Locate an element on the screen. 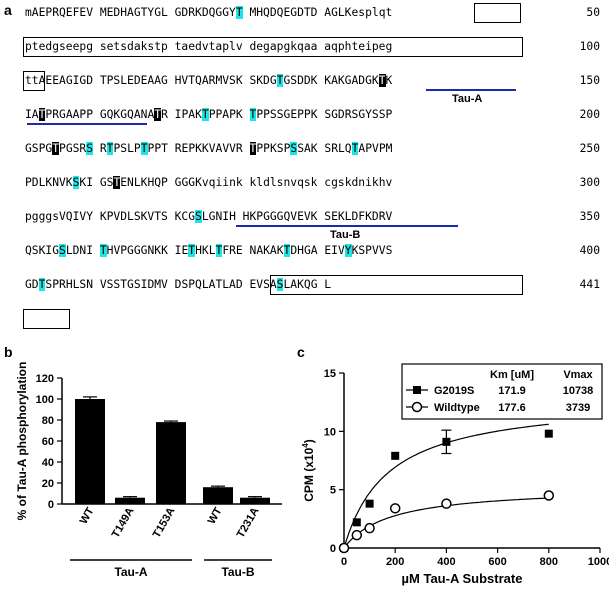 The height and width of the screenshot is (596, 609). panel-b-letter: b is located at coordinates (8, 352).